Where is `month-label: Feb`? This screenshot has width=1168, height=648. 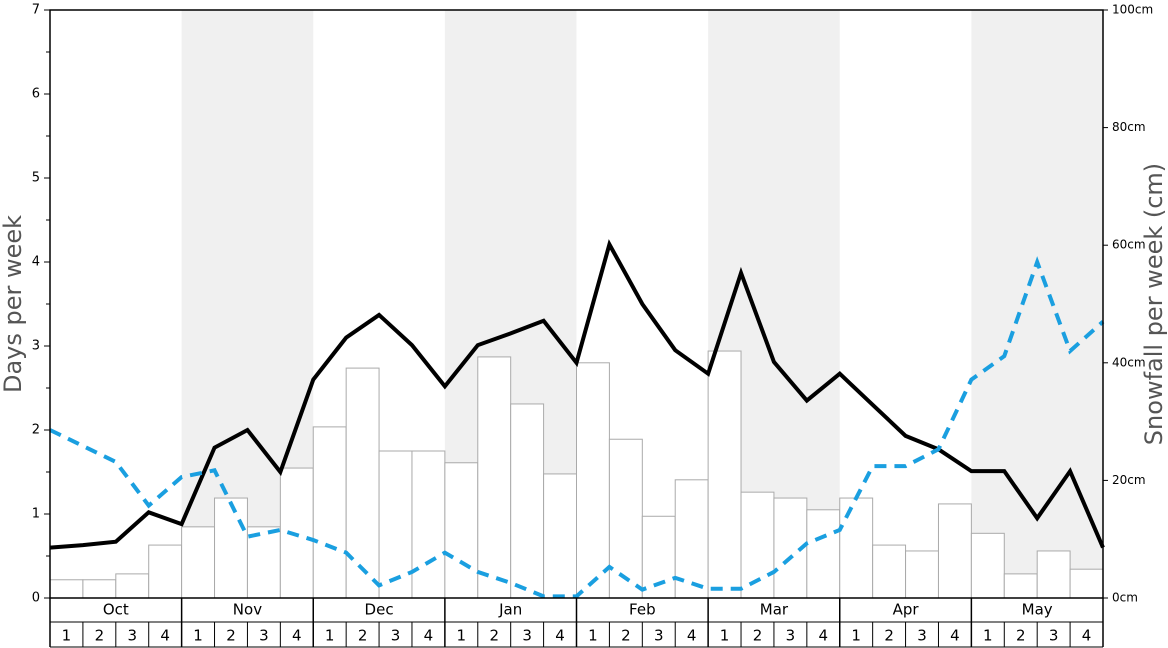 month-label: Feb is located at coordinates (642, 610).